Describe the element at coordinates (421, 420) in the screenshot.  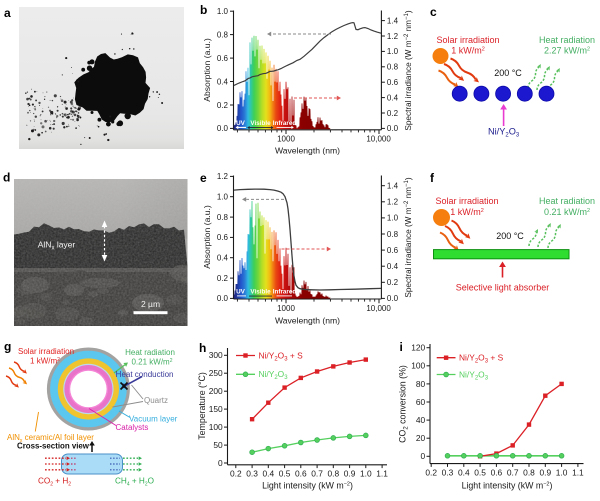
I see `svg-text: 40` at that location.